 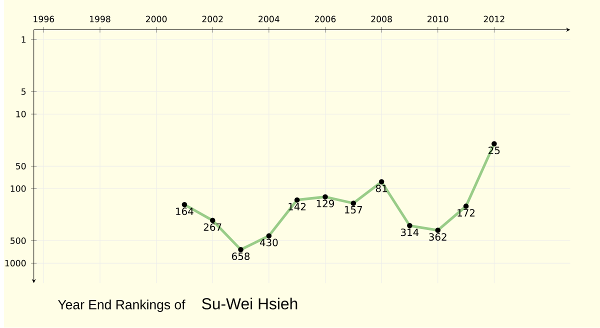 What do you see at coordinates (18, 189) in the screenshot?
I see `y-tick-label: 100` at bounding box center [18, 189].